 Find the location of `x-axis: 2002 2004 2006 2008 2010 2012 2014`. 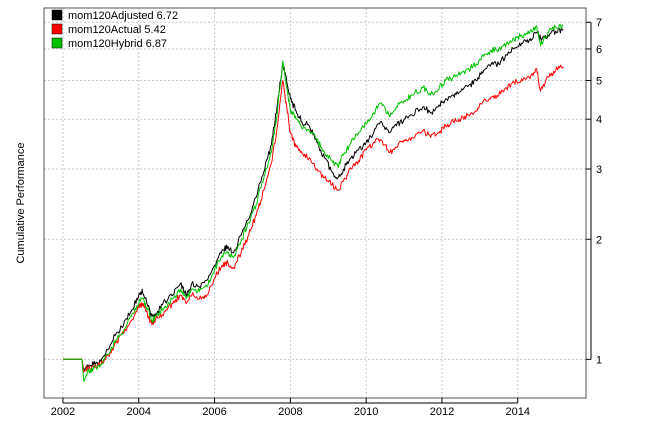

x-axis: 2002 2004 2006 2008 2010 2012 2014 is located at coordinates (290, 408).